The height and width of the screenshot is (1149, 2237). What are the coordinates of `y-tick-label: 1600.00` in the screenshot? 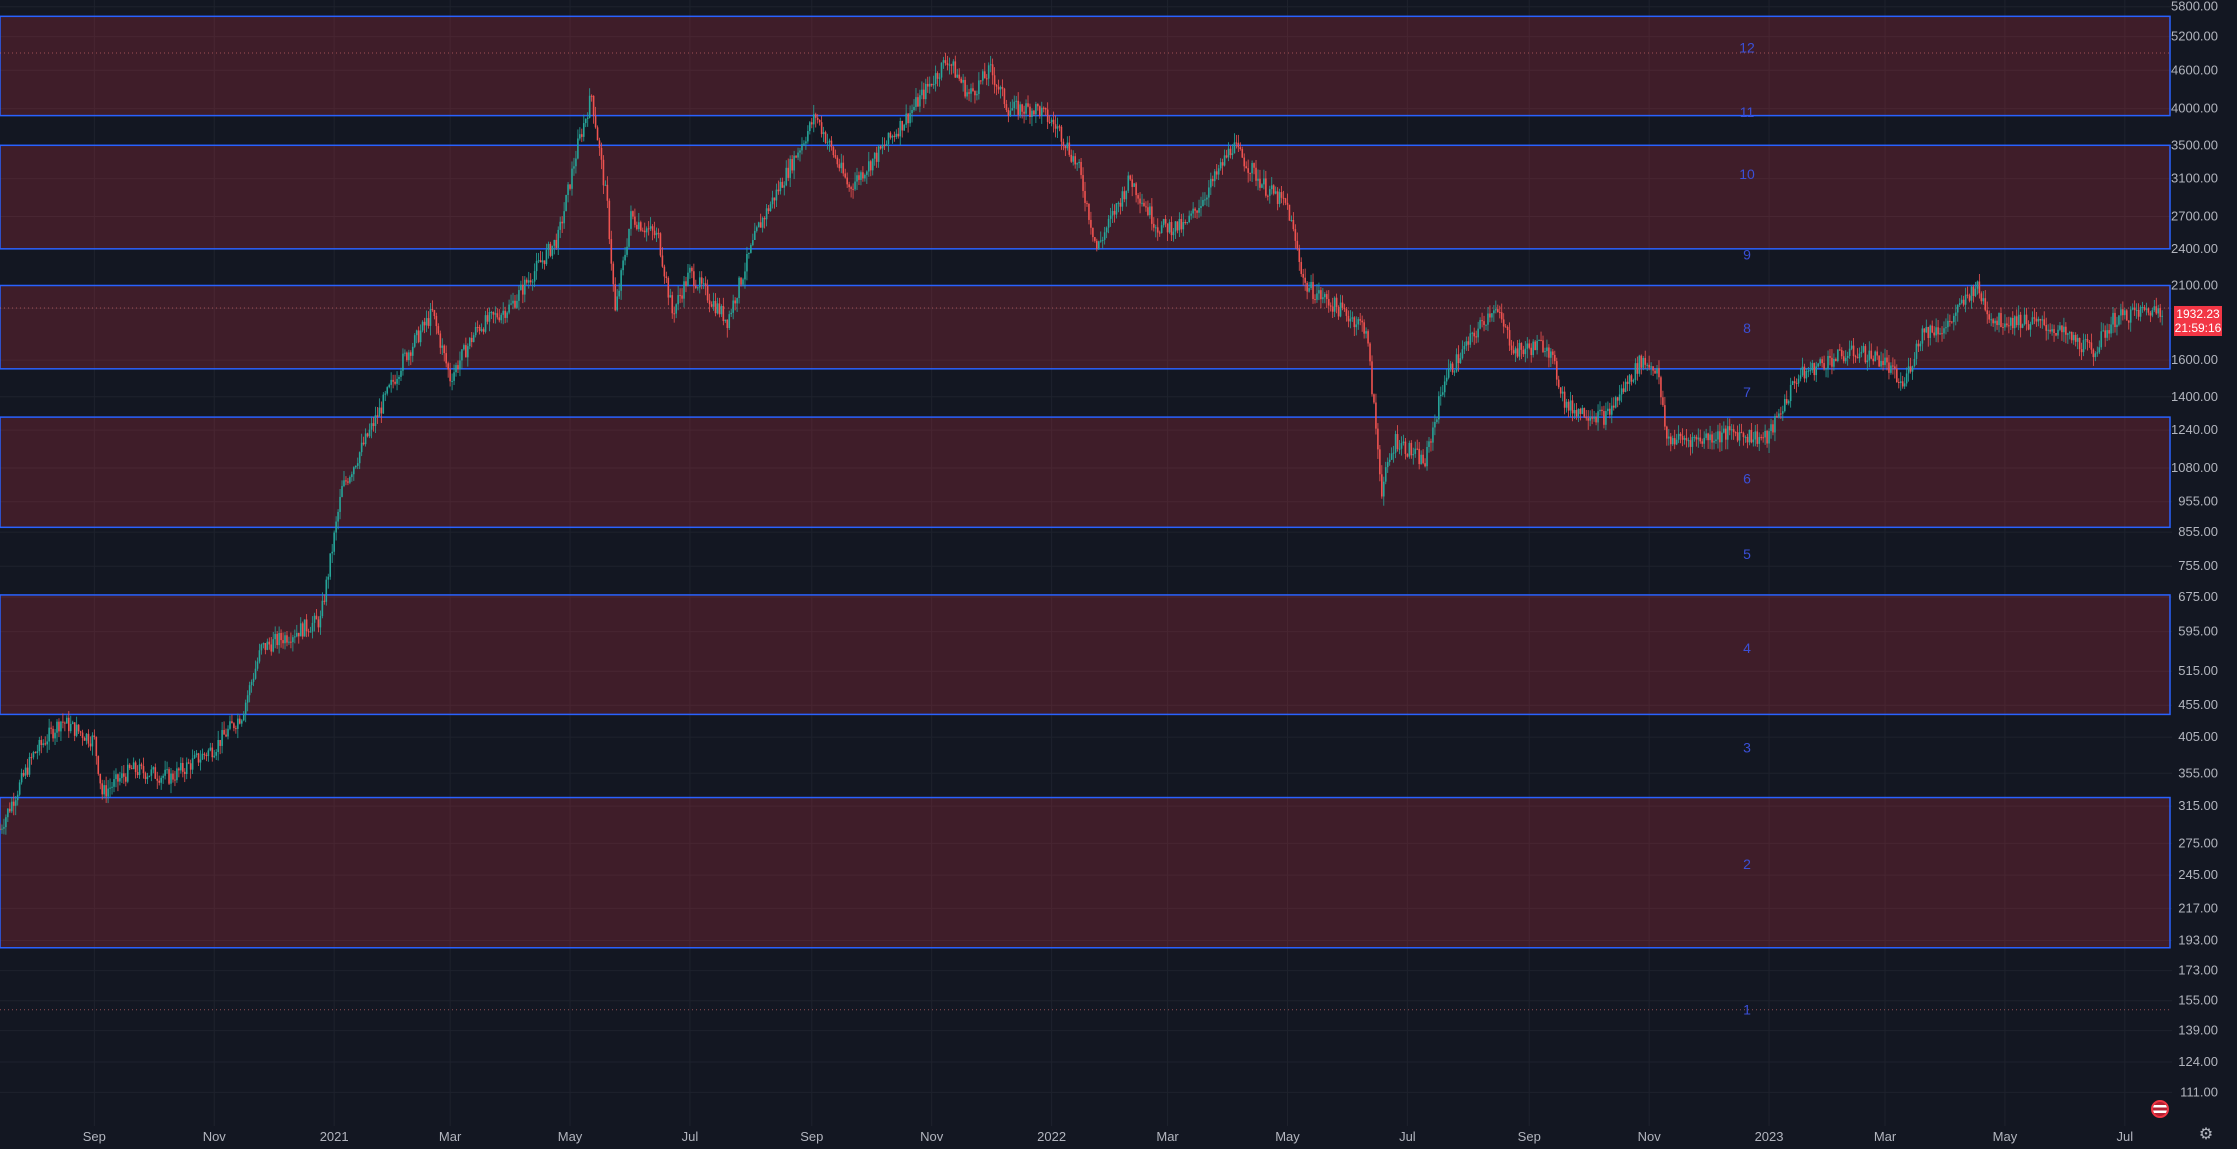 It's located at (2194, 359).